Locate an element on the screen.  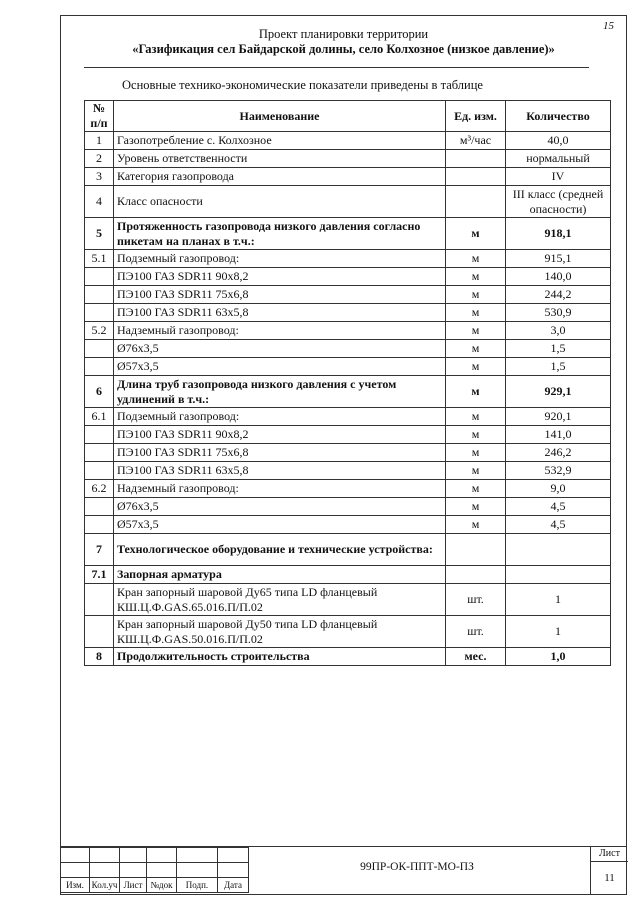
stamp-column-label: Дата is located at coordinates (233, 885).